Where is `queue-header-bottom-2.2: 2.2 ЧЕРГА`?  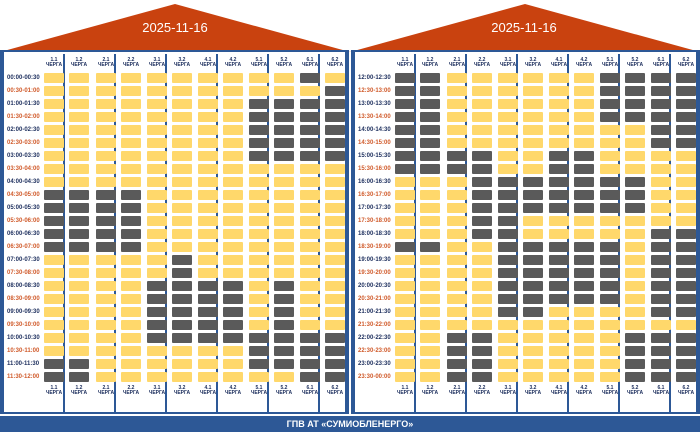
queue-header-bottom-2.2: 2.2 ЧЕРГА is located at coordinates (482, 391).